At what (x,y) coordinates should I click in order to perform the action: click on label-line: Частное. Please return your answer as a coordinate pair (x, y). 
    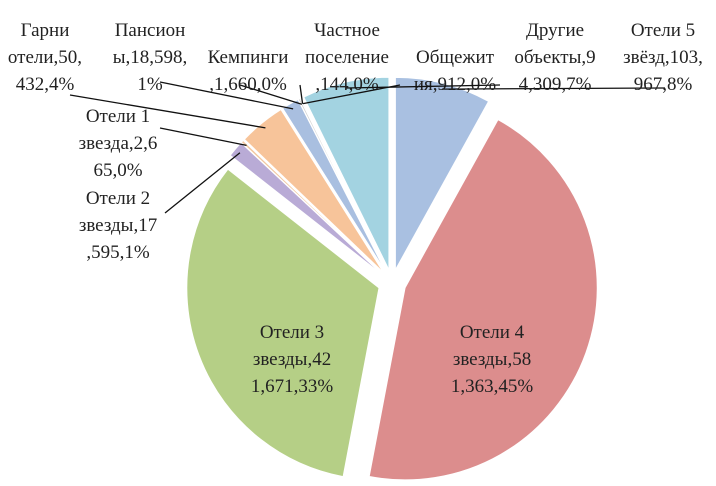
    Looking at the image, I should click on (347, 30).